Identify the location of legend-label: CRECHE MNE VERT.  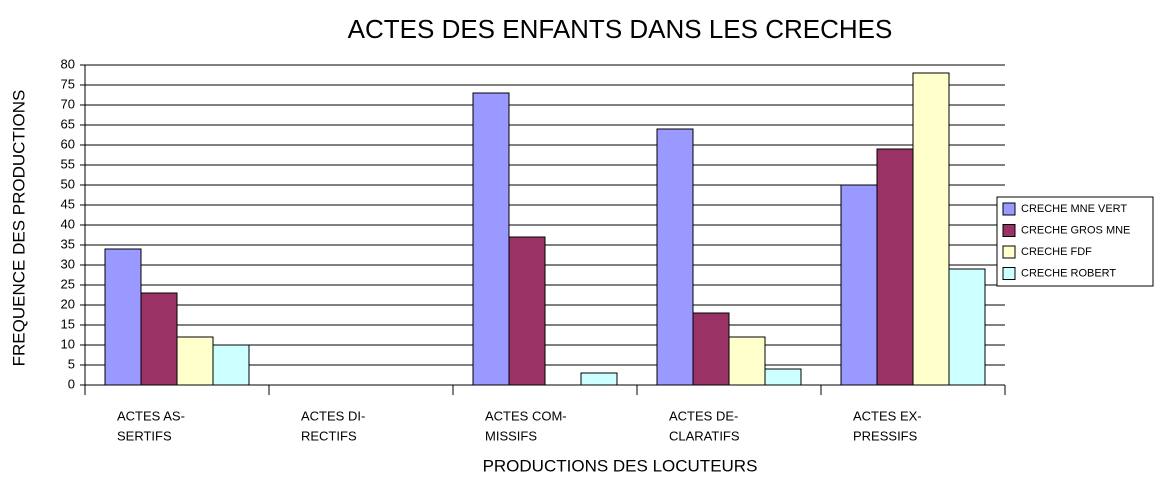
(1074, 209).